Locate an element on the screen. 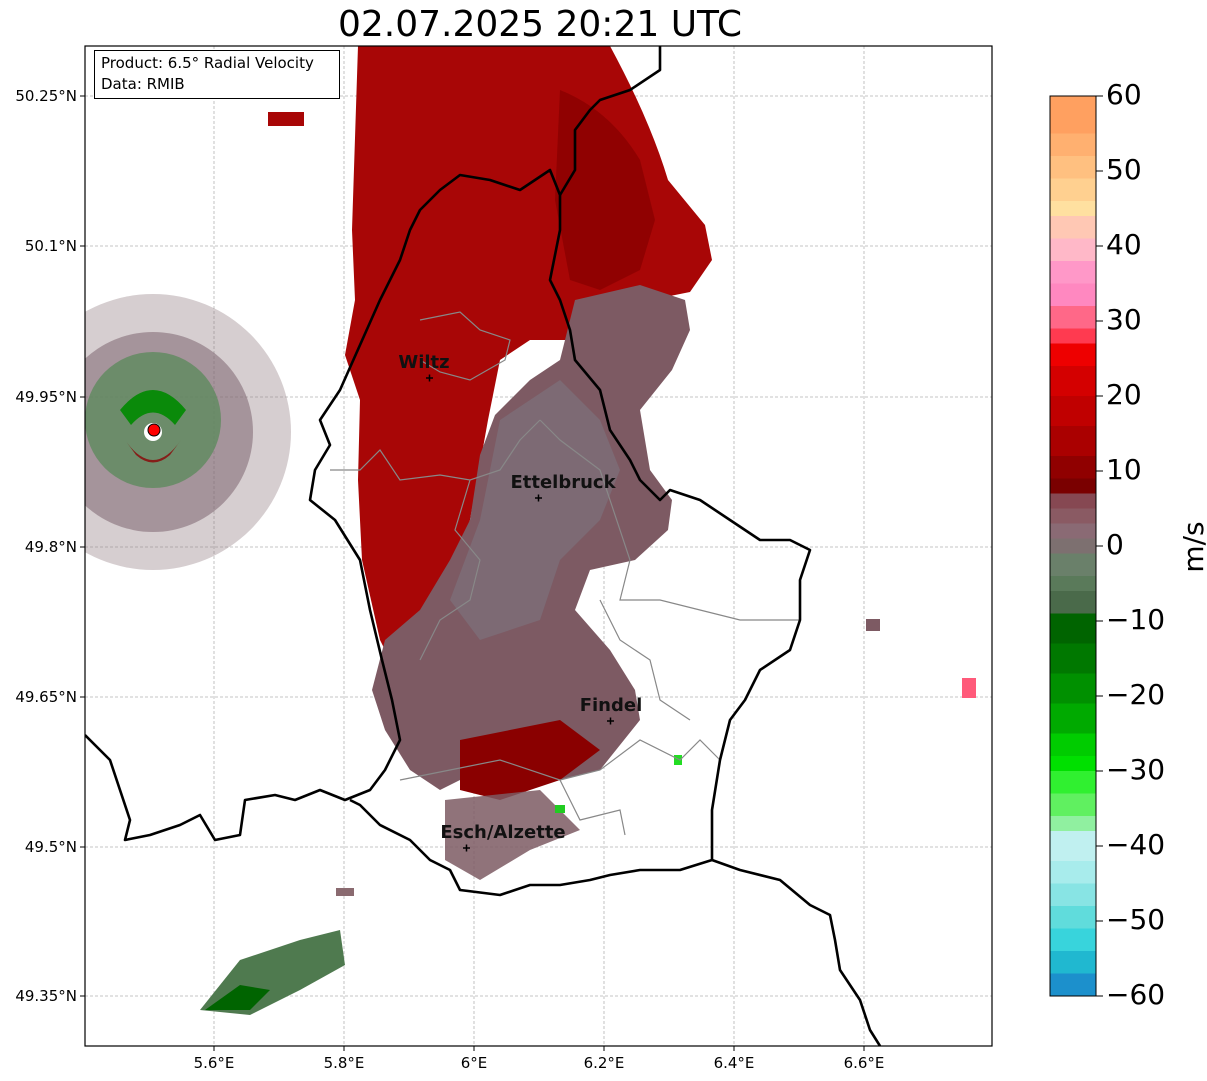 Image resolution: width=1207 pixels, height=1081 pixels. radar-site-marker is located at coordinates (154, 430).